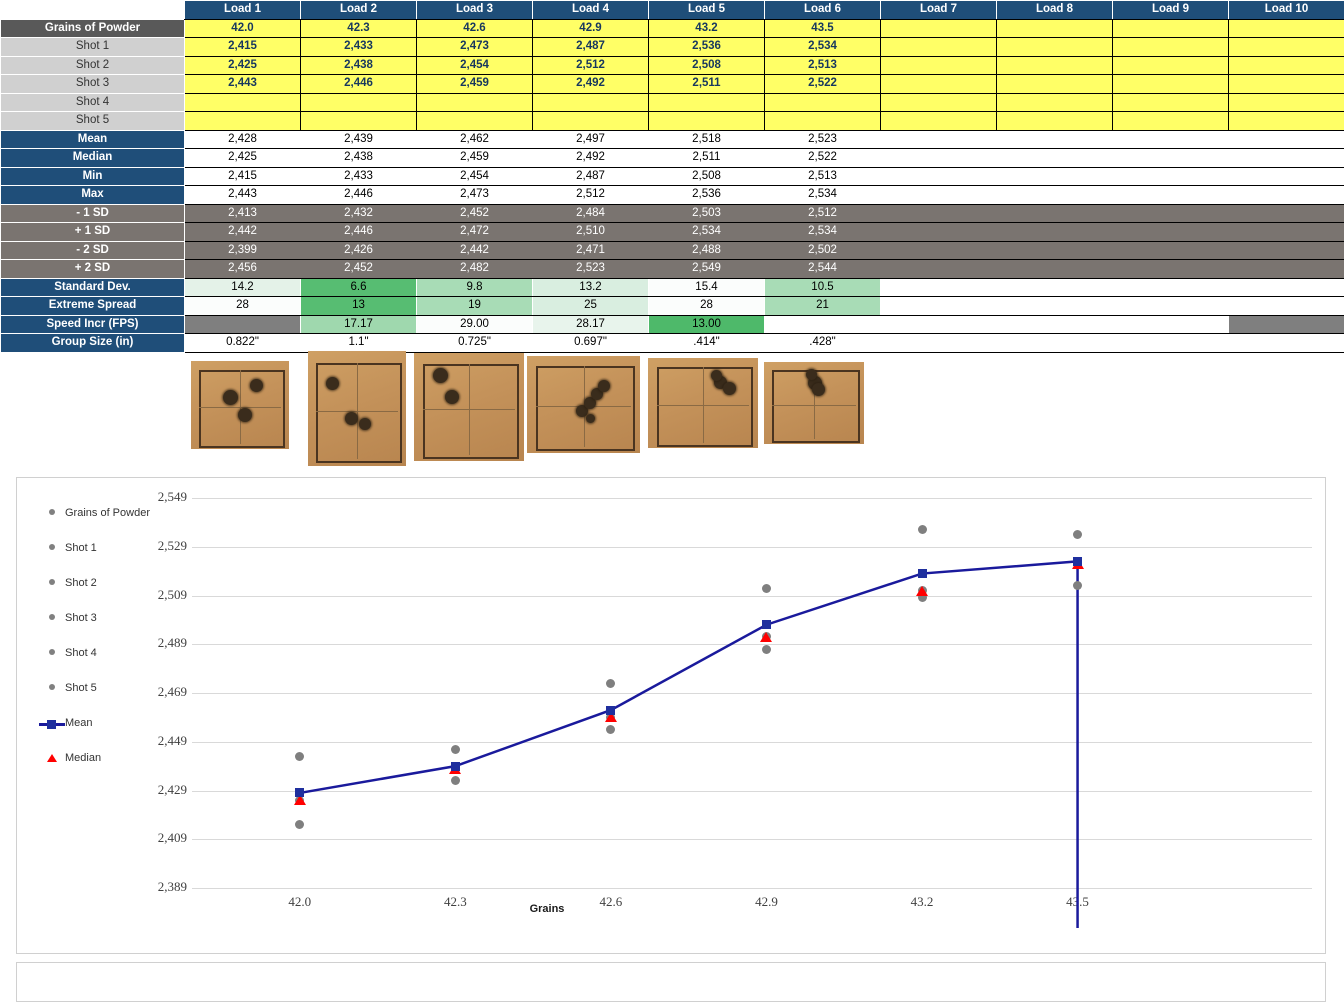 This screenshot has width=1344, height=1002. What do you see at coordinates (707, 47) in the screenshot?
I see `cell: 2,536` at bounding box center [707, 47].